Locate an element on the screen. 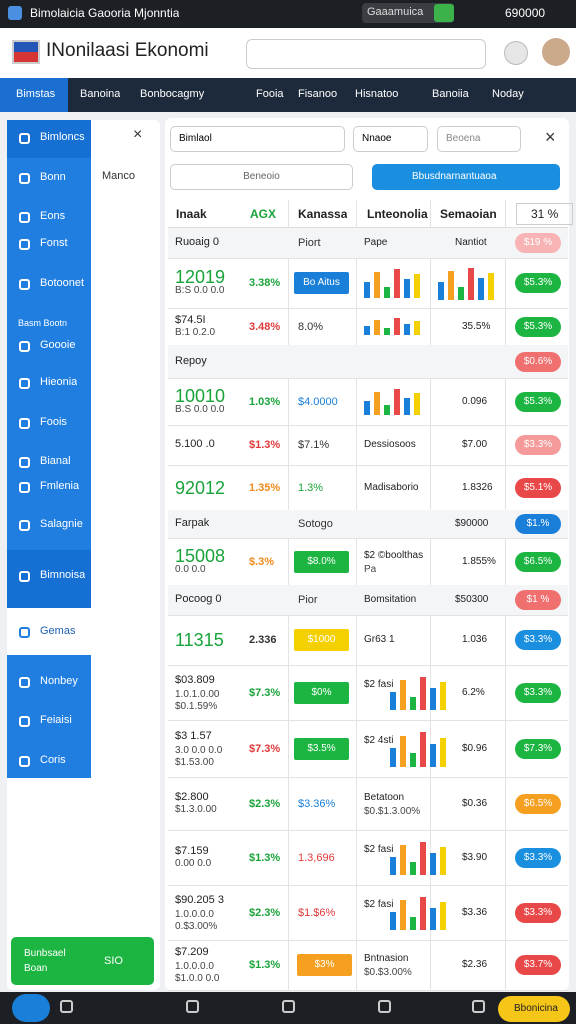  sidebar-item: Fonst is located at coordinates (54, 243).